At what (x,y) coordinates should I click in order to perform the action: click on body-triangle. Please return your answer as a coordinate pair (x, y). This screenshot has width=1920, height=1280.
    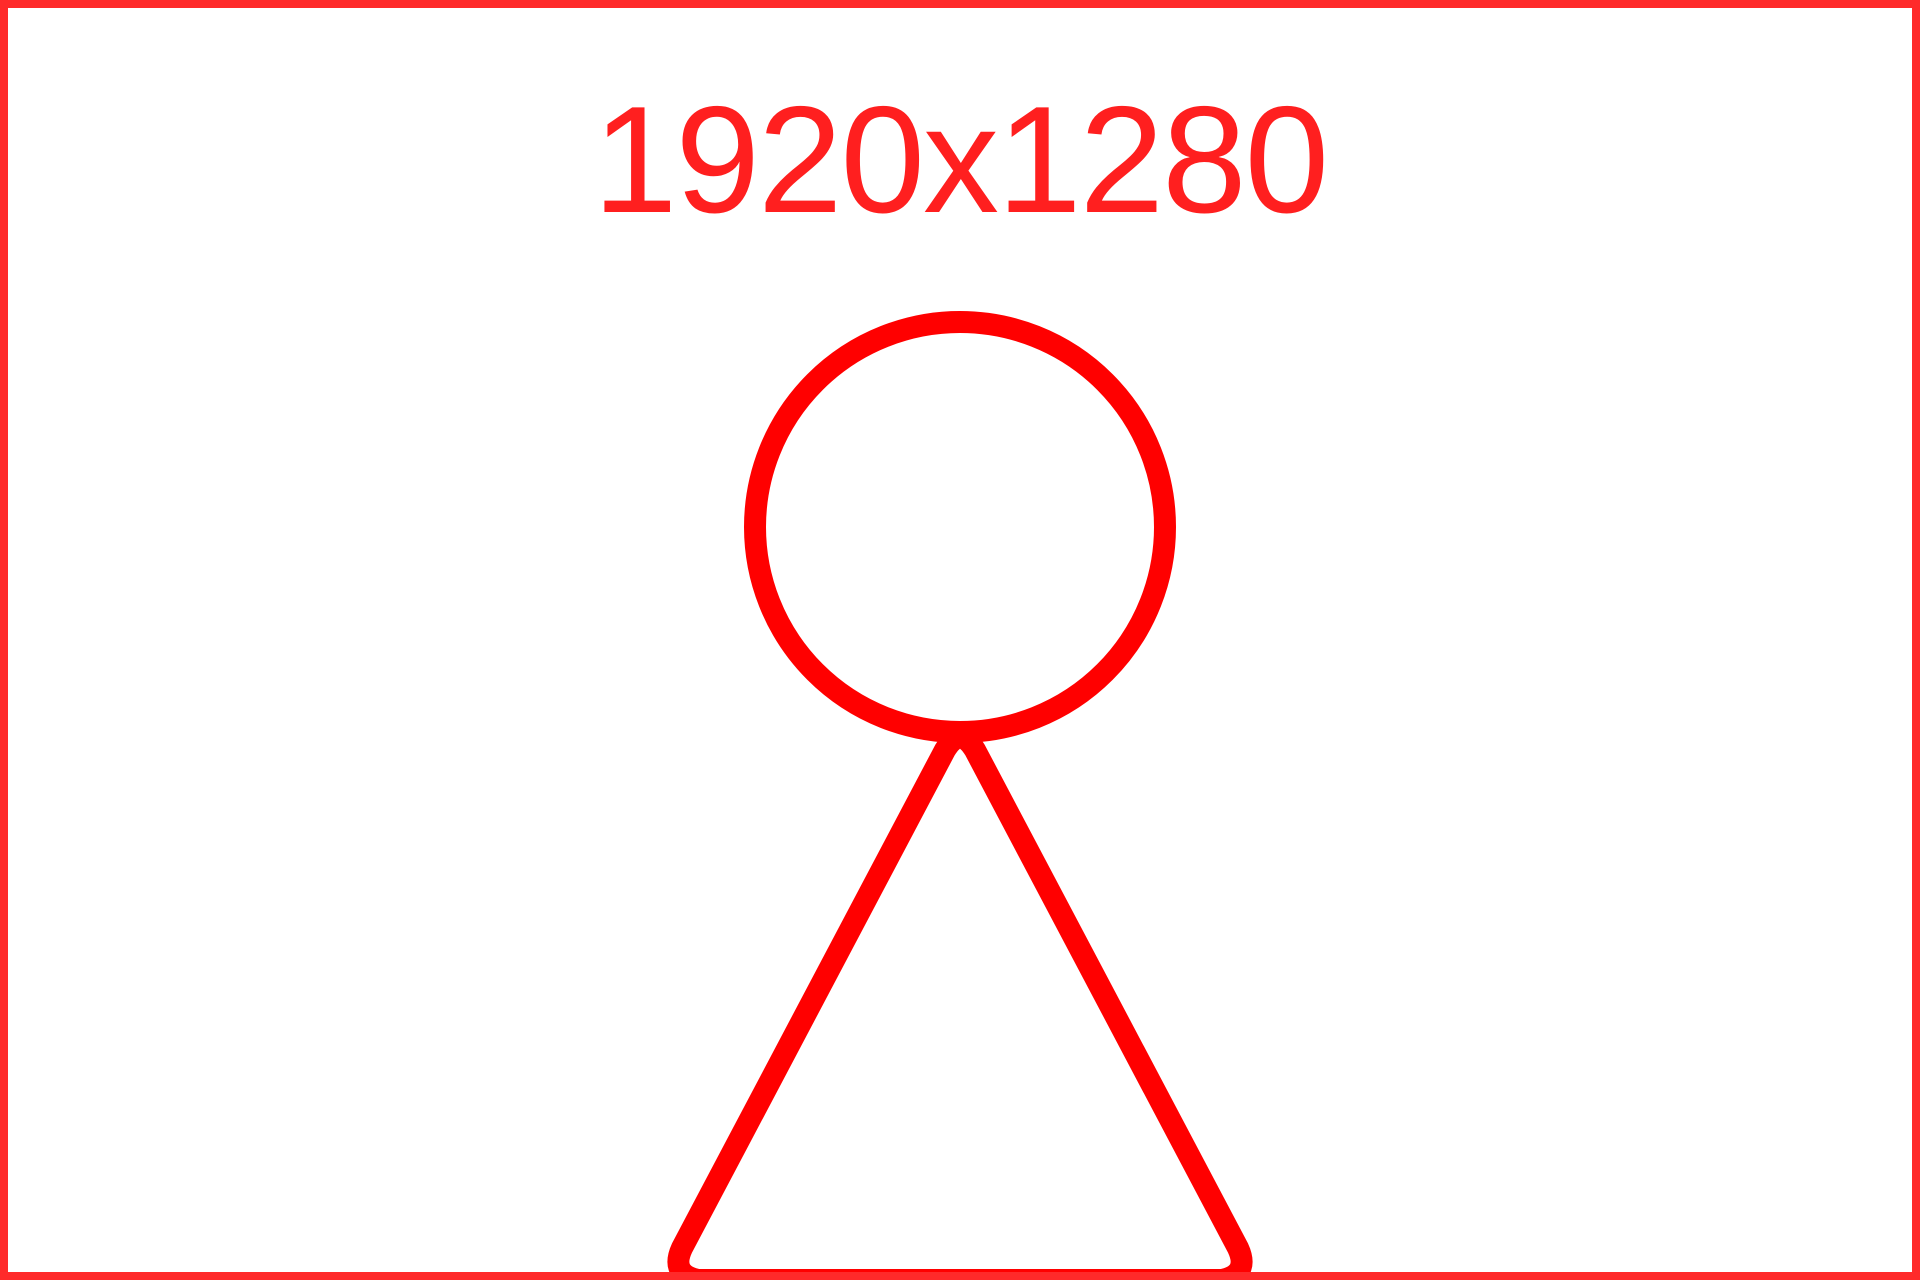
    Looking at the image, I should click on (960, 1003).